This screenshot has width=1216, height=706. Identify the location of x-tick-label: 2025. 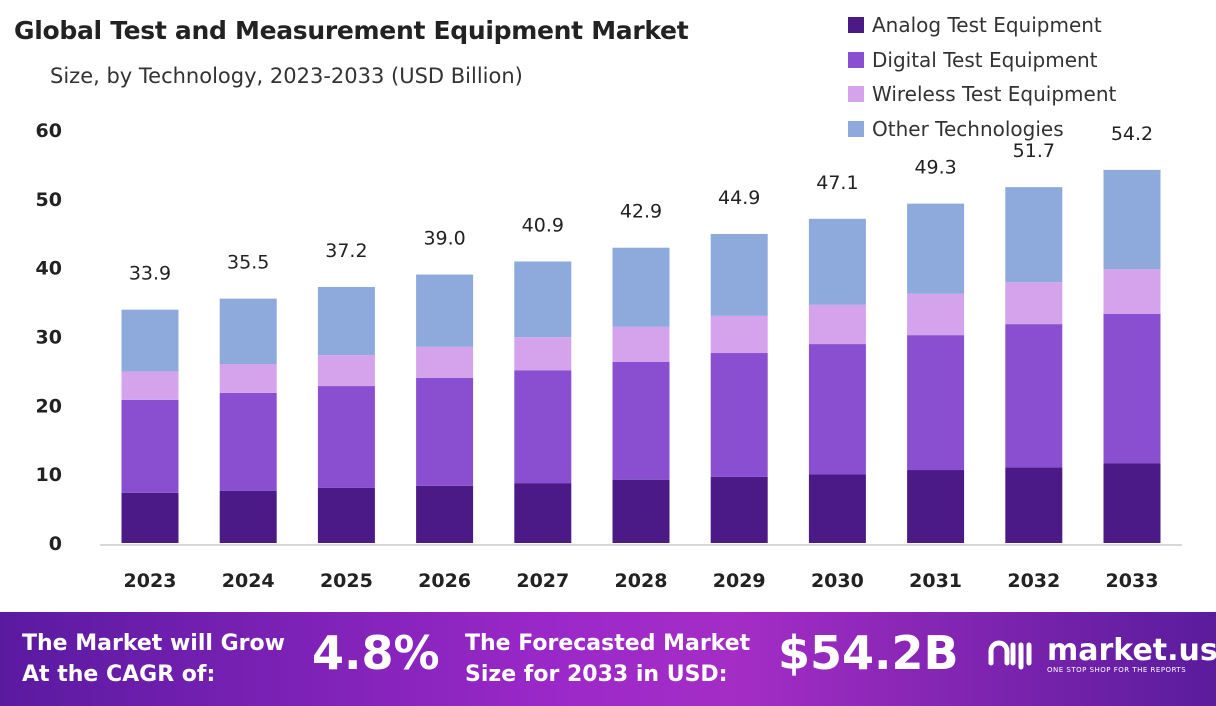
(346, 581).